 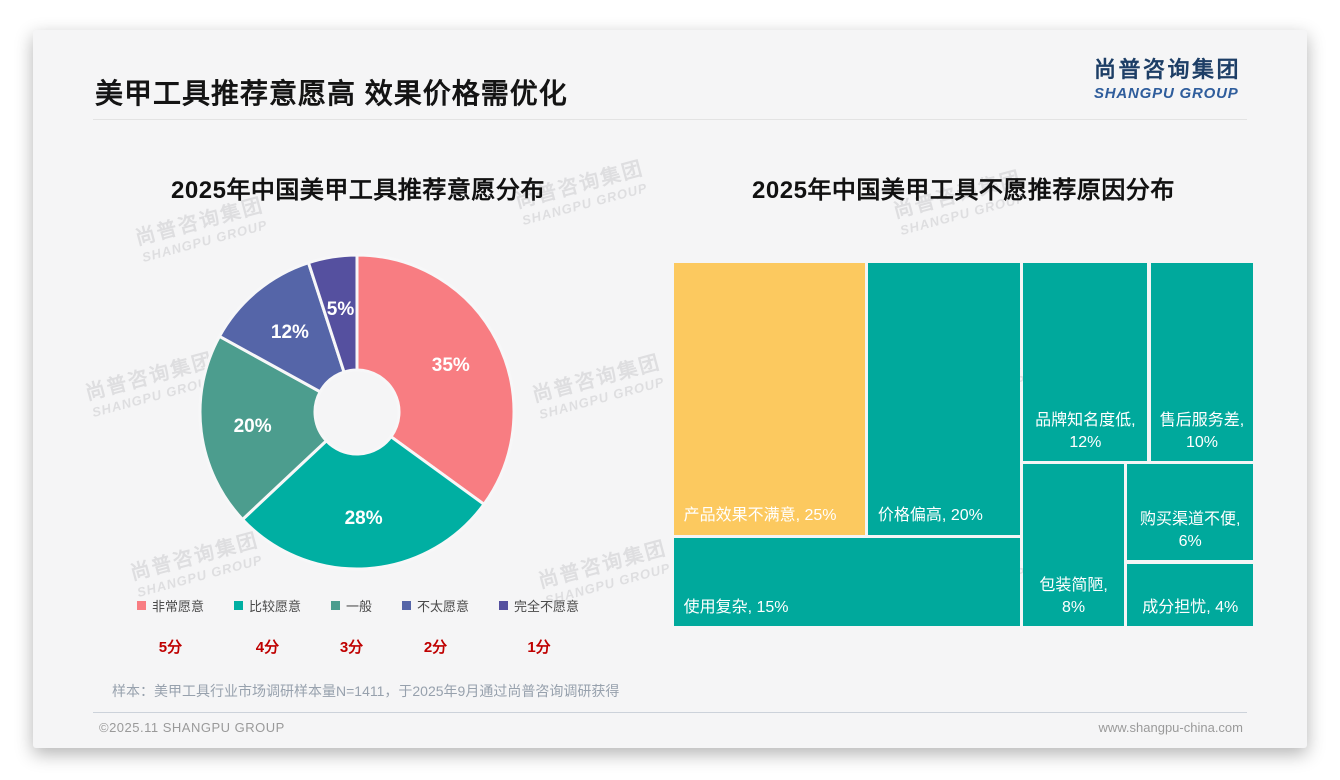 I want to click on legend-label: 一般, so click(x=358, y=606).